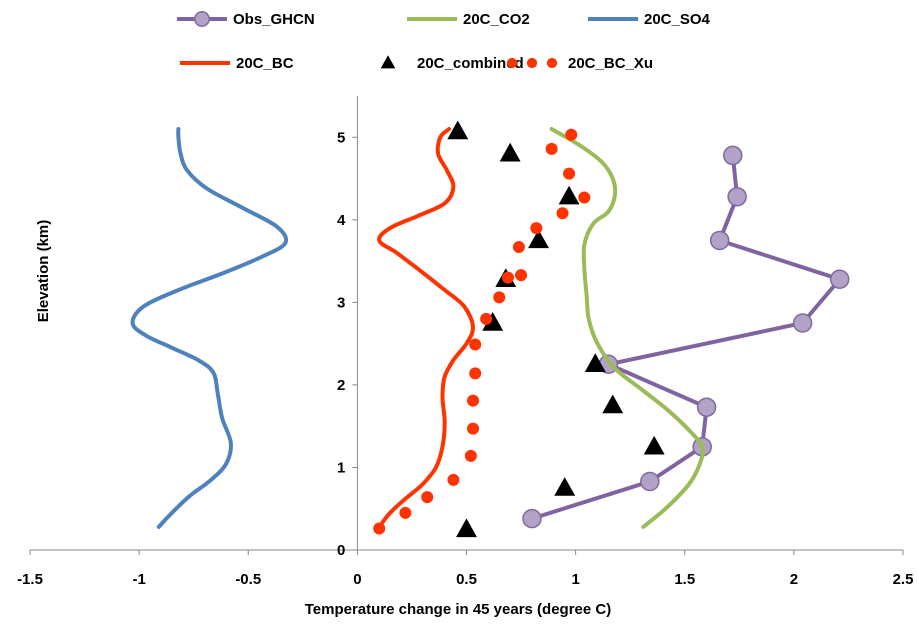  What do you see at coordinates (341, 137) in the screenshot?
I see `y-tick-label: 5` at bounding box center [341, 137].